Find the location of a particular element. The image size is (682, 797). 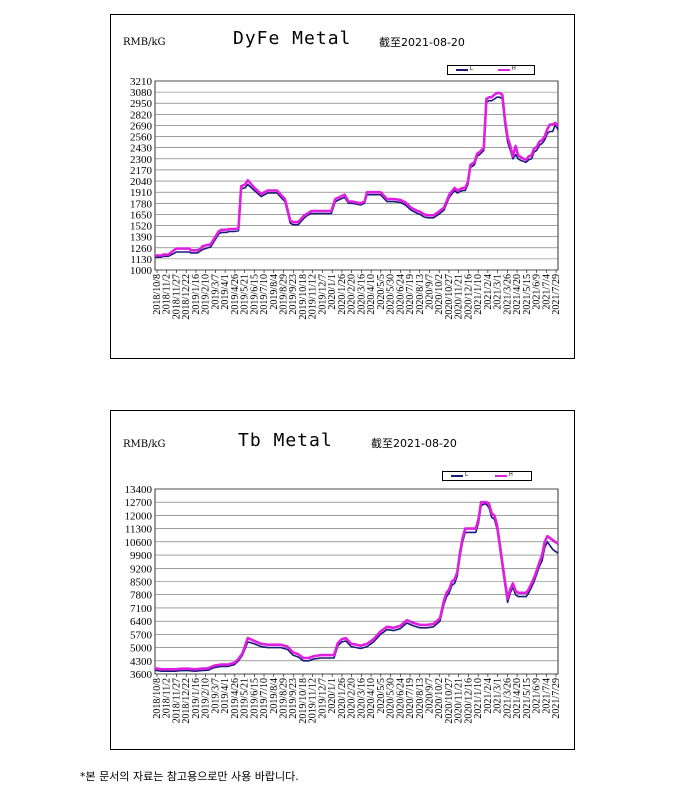

chart-title: Tb Metal is located at coordinates (285, 440).